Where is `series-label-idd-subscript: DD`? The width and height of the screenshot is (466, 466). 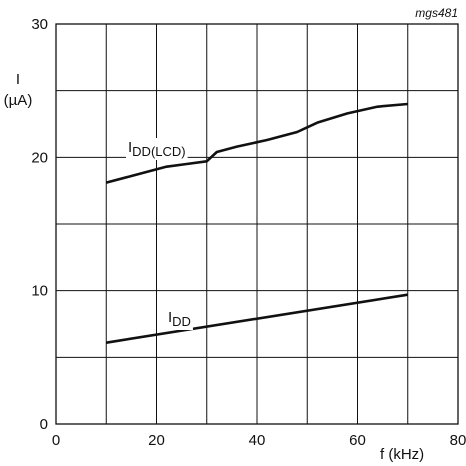
series-label-idd-subscript: DD is located at coordinates (181, 321).